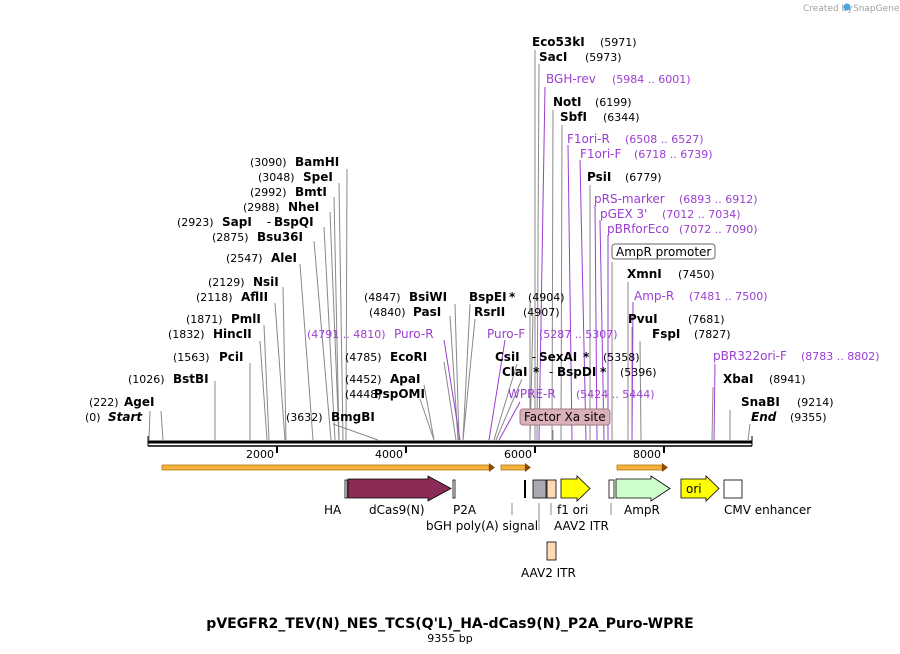 The height and width of the screenshot is (654, 900). What do you see at coordinates (760, 402) in the screenshot?
I see `site-name: SnaBI` at bounding box center [760, 402].